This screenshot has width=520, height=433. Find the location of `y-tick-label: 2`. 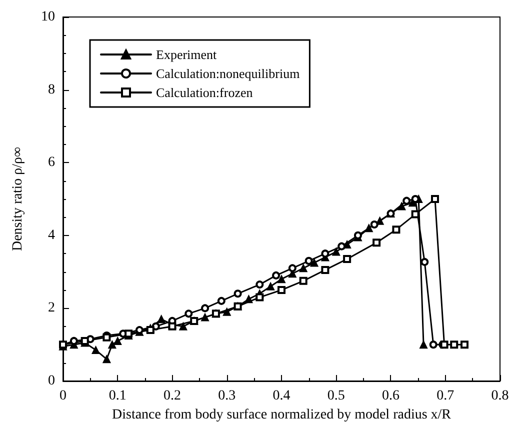

y-tick-label: 2 is located at coordinates (51, 308).